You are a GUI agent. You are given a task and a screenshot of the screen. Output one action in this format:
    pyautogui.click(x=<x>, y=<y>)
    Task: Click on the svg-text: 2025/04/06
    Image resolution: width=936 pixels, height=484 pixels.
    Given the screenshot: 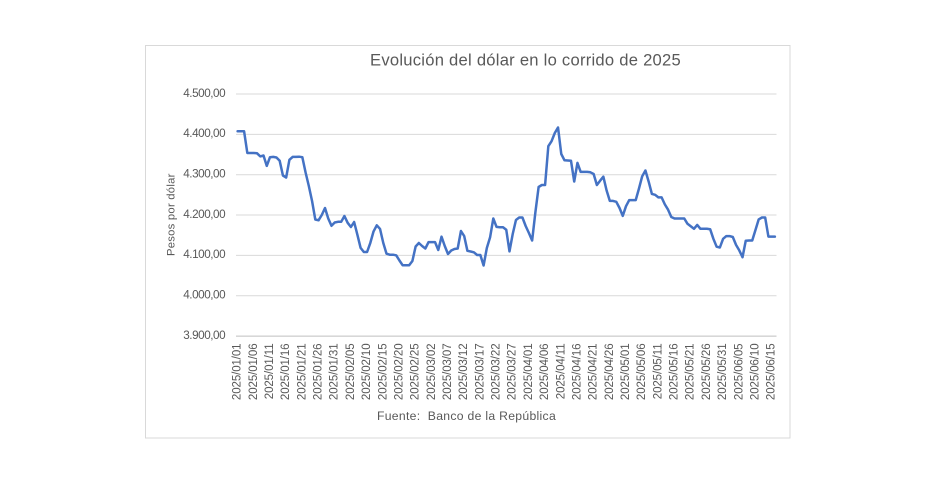 What is the action you would take?
    pyautogui.click(x=545, y=372)
    